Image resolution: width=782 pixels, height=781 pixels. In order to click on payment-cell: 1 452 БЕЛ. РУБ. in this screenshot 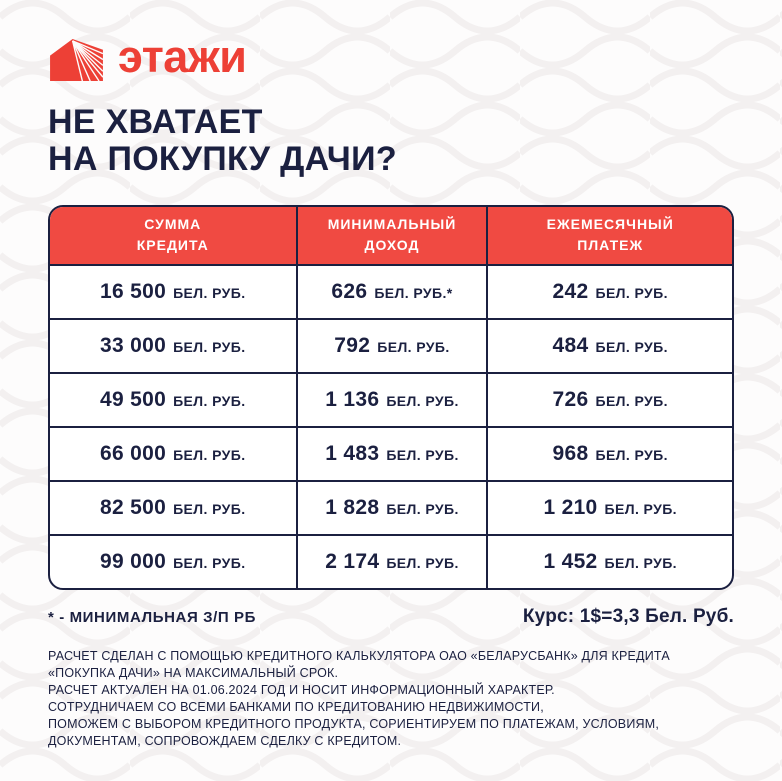, I will do `click(609, 561)`.